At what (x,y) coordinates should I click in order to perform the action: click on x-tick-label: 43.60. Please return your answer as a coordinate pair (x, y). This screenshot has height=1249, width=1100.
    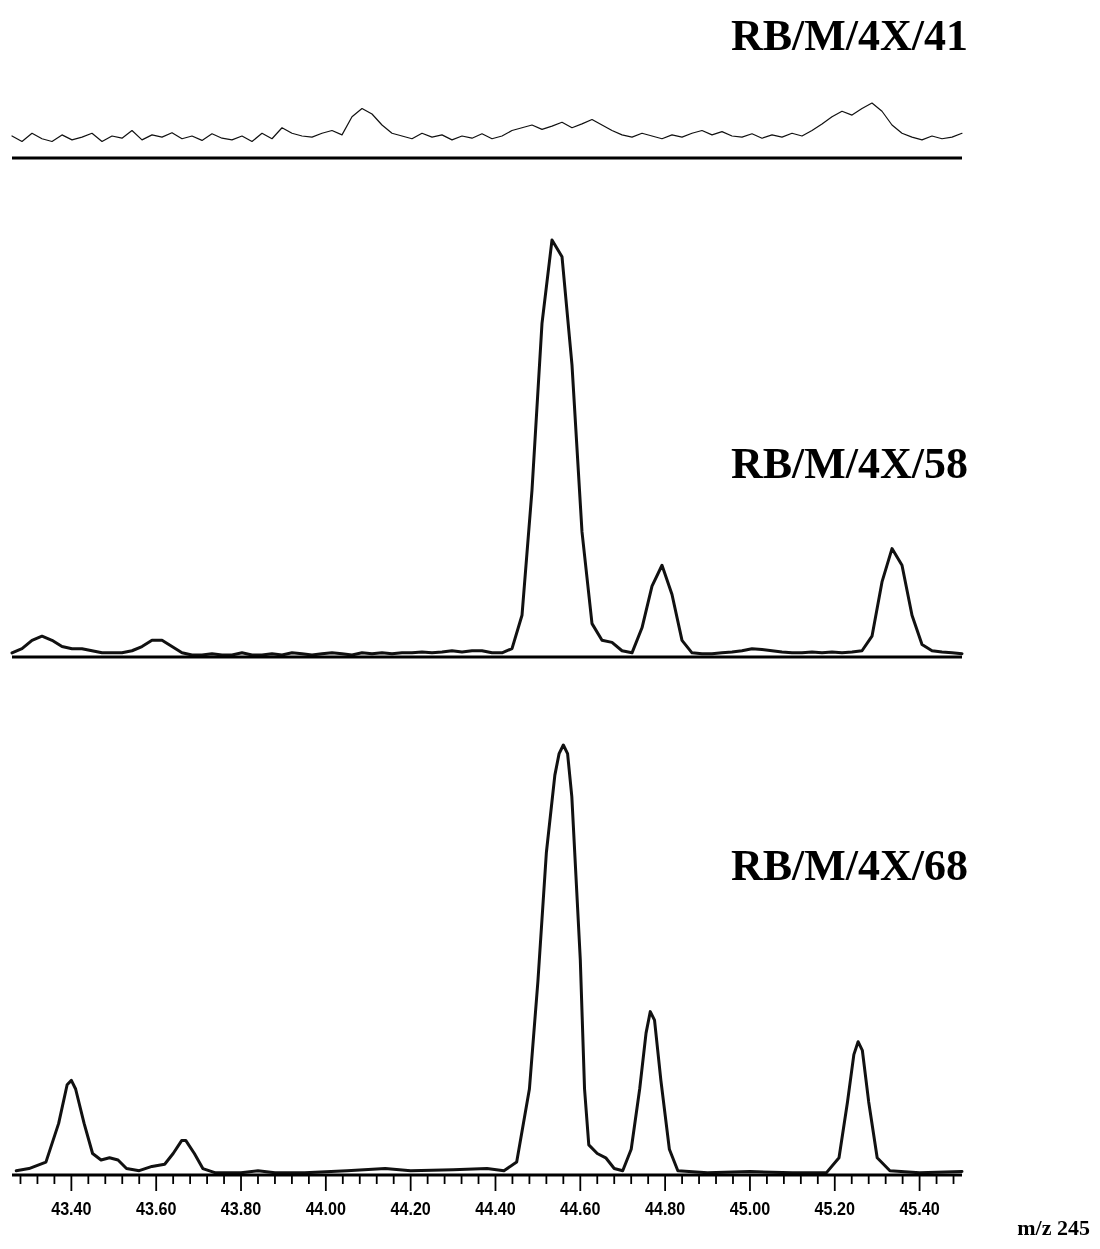
    Looking at the image, I should click on (156, 1208).